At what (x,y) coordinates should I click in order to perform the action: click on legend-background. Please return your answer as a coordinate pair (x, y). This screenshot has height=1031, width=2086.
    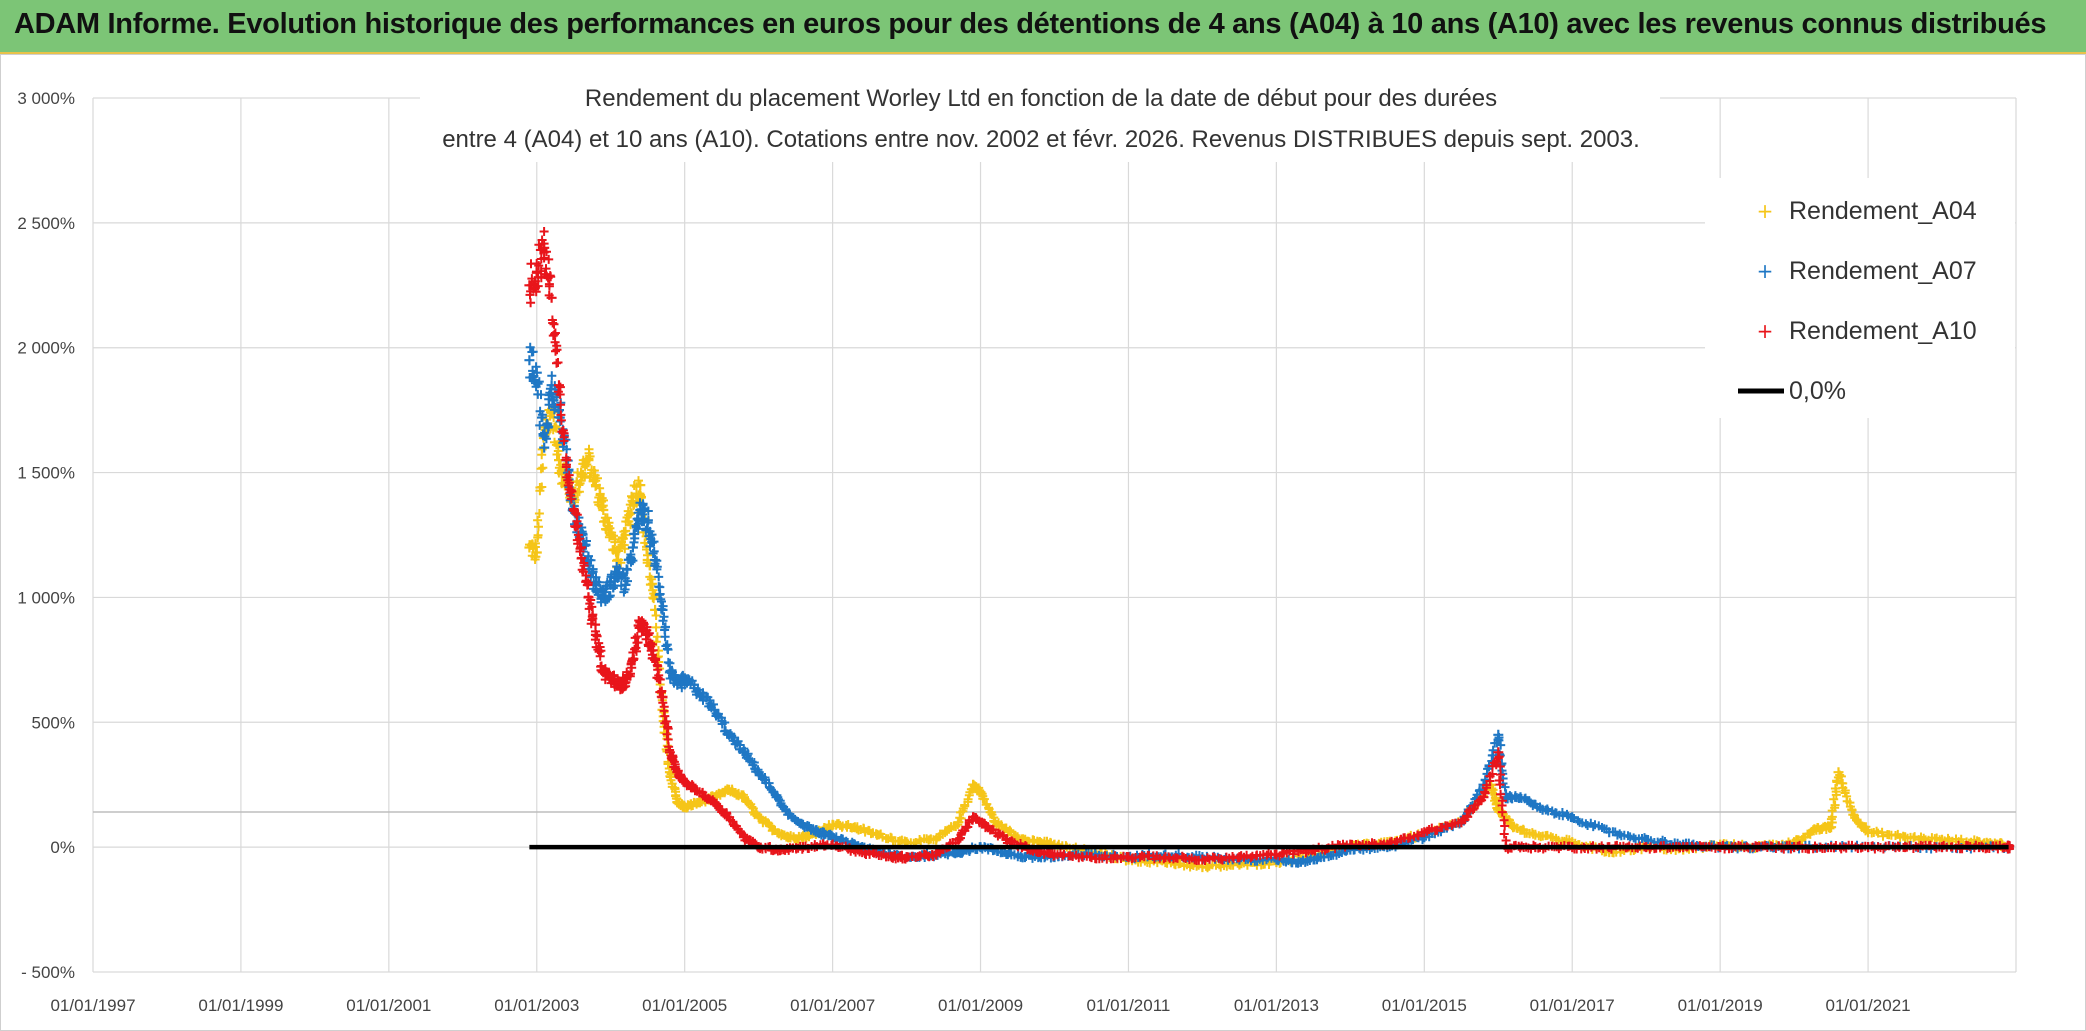
    Looking at the image, I should click on (1860, 298).